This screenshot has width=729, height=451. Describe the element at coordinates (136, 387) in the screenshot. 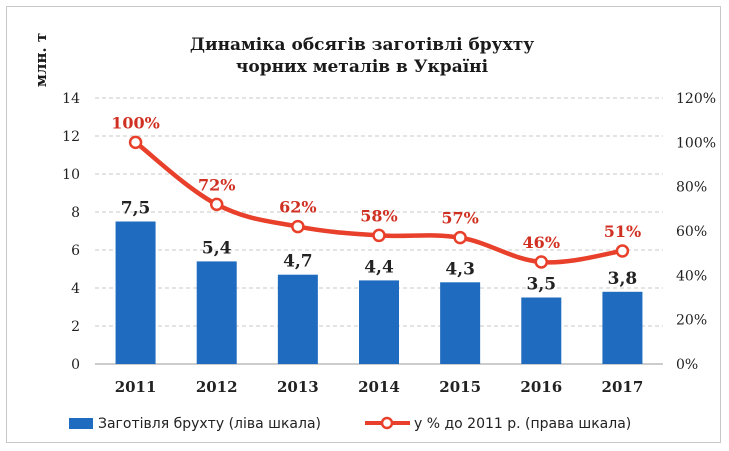

I see `category-label: 2011` at that location.